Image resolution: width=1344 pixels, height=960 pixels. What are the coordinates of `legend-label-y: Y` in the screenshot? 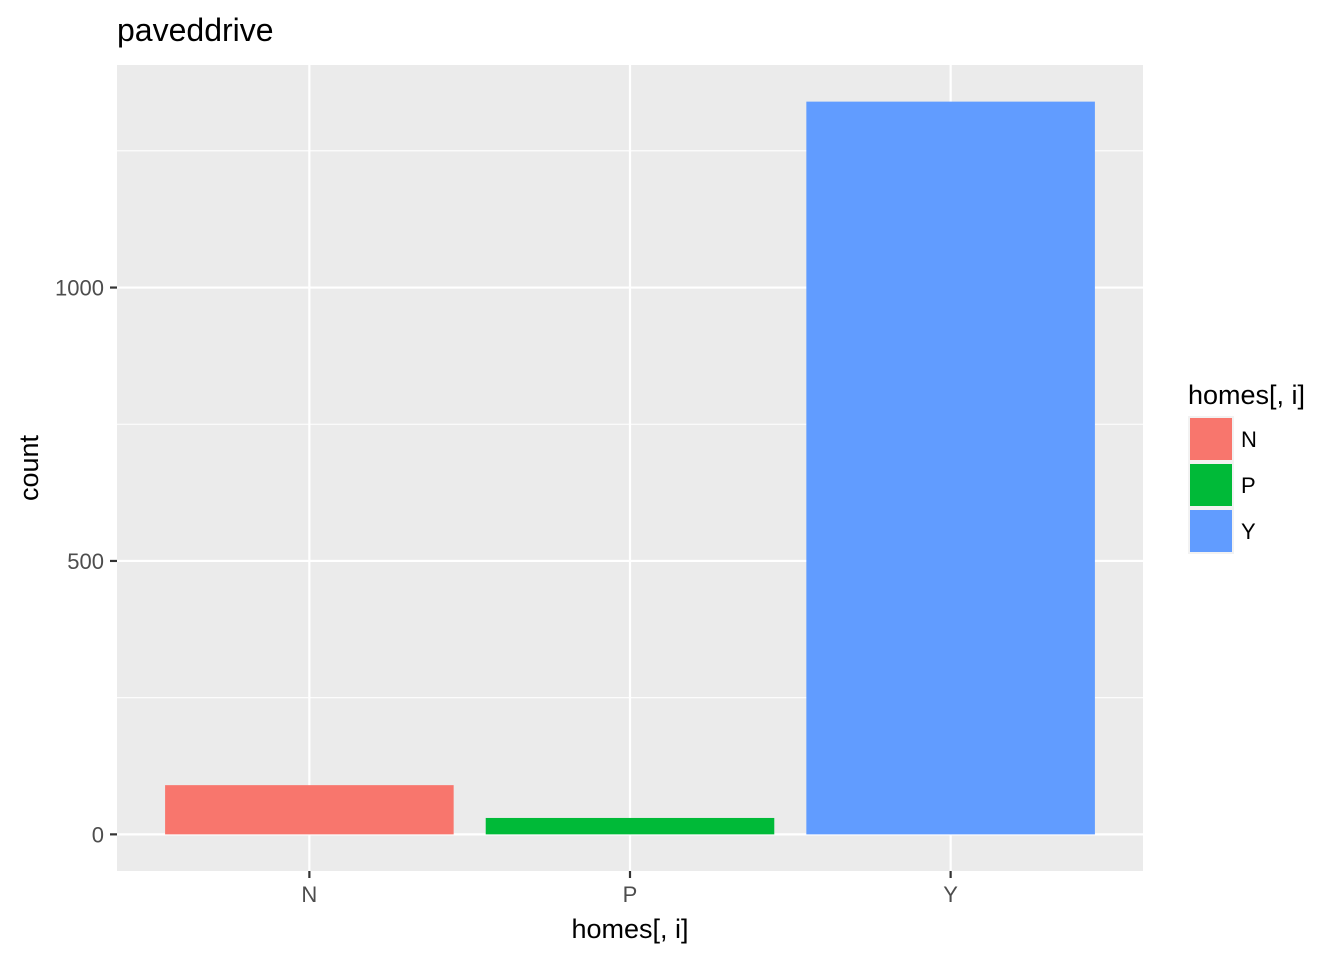 It's located at (1248, 531).